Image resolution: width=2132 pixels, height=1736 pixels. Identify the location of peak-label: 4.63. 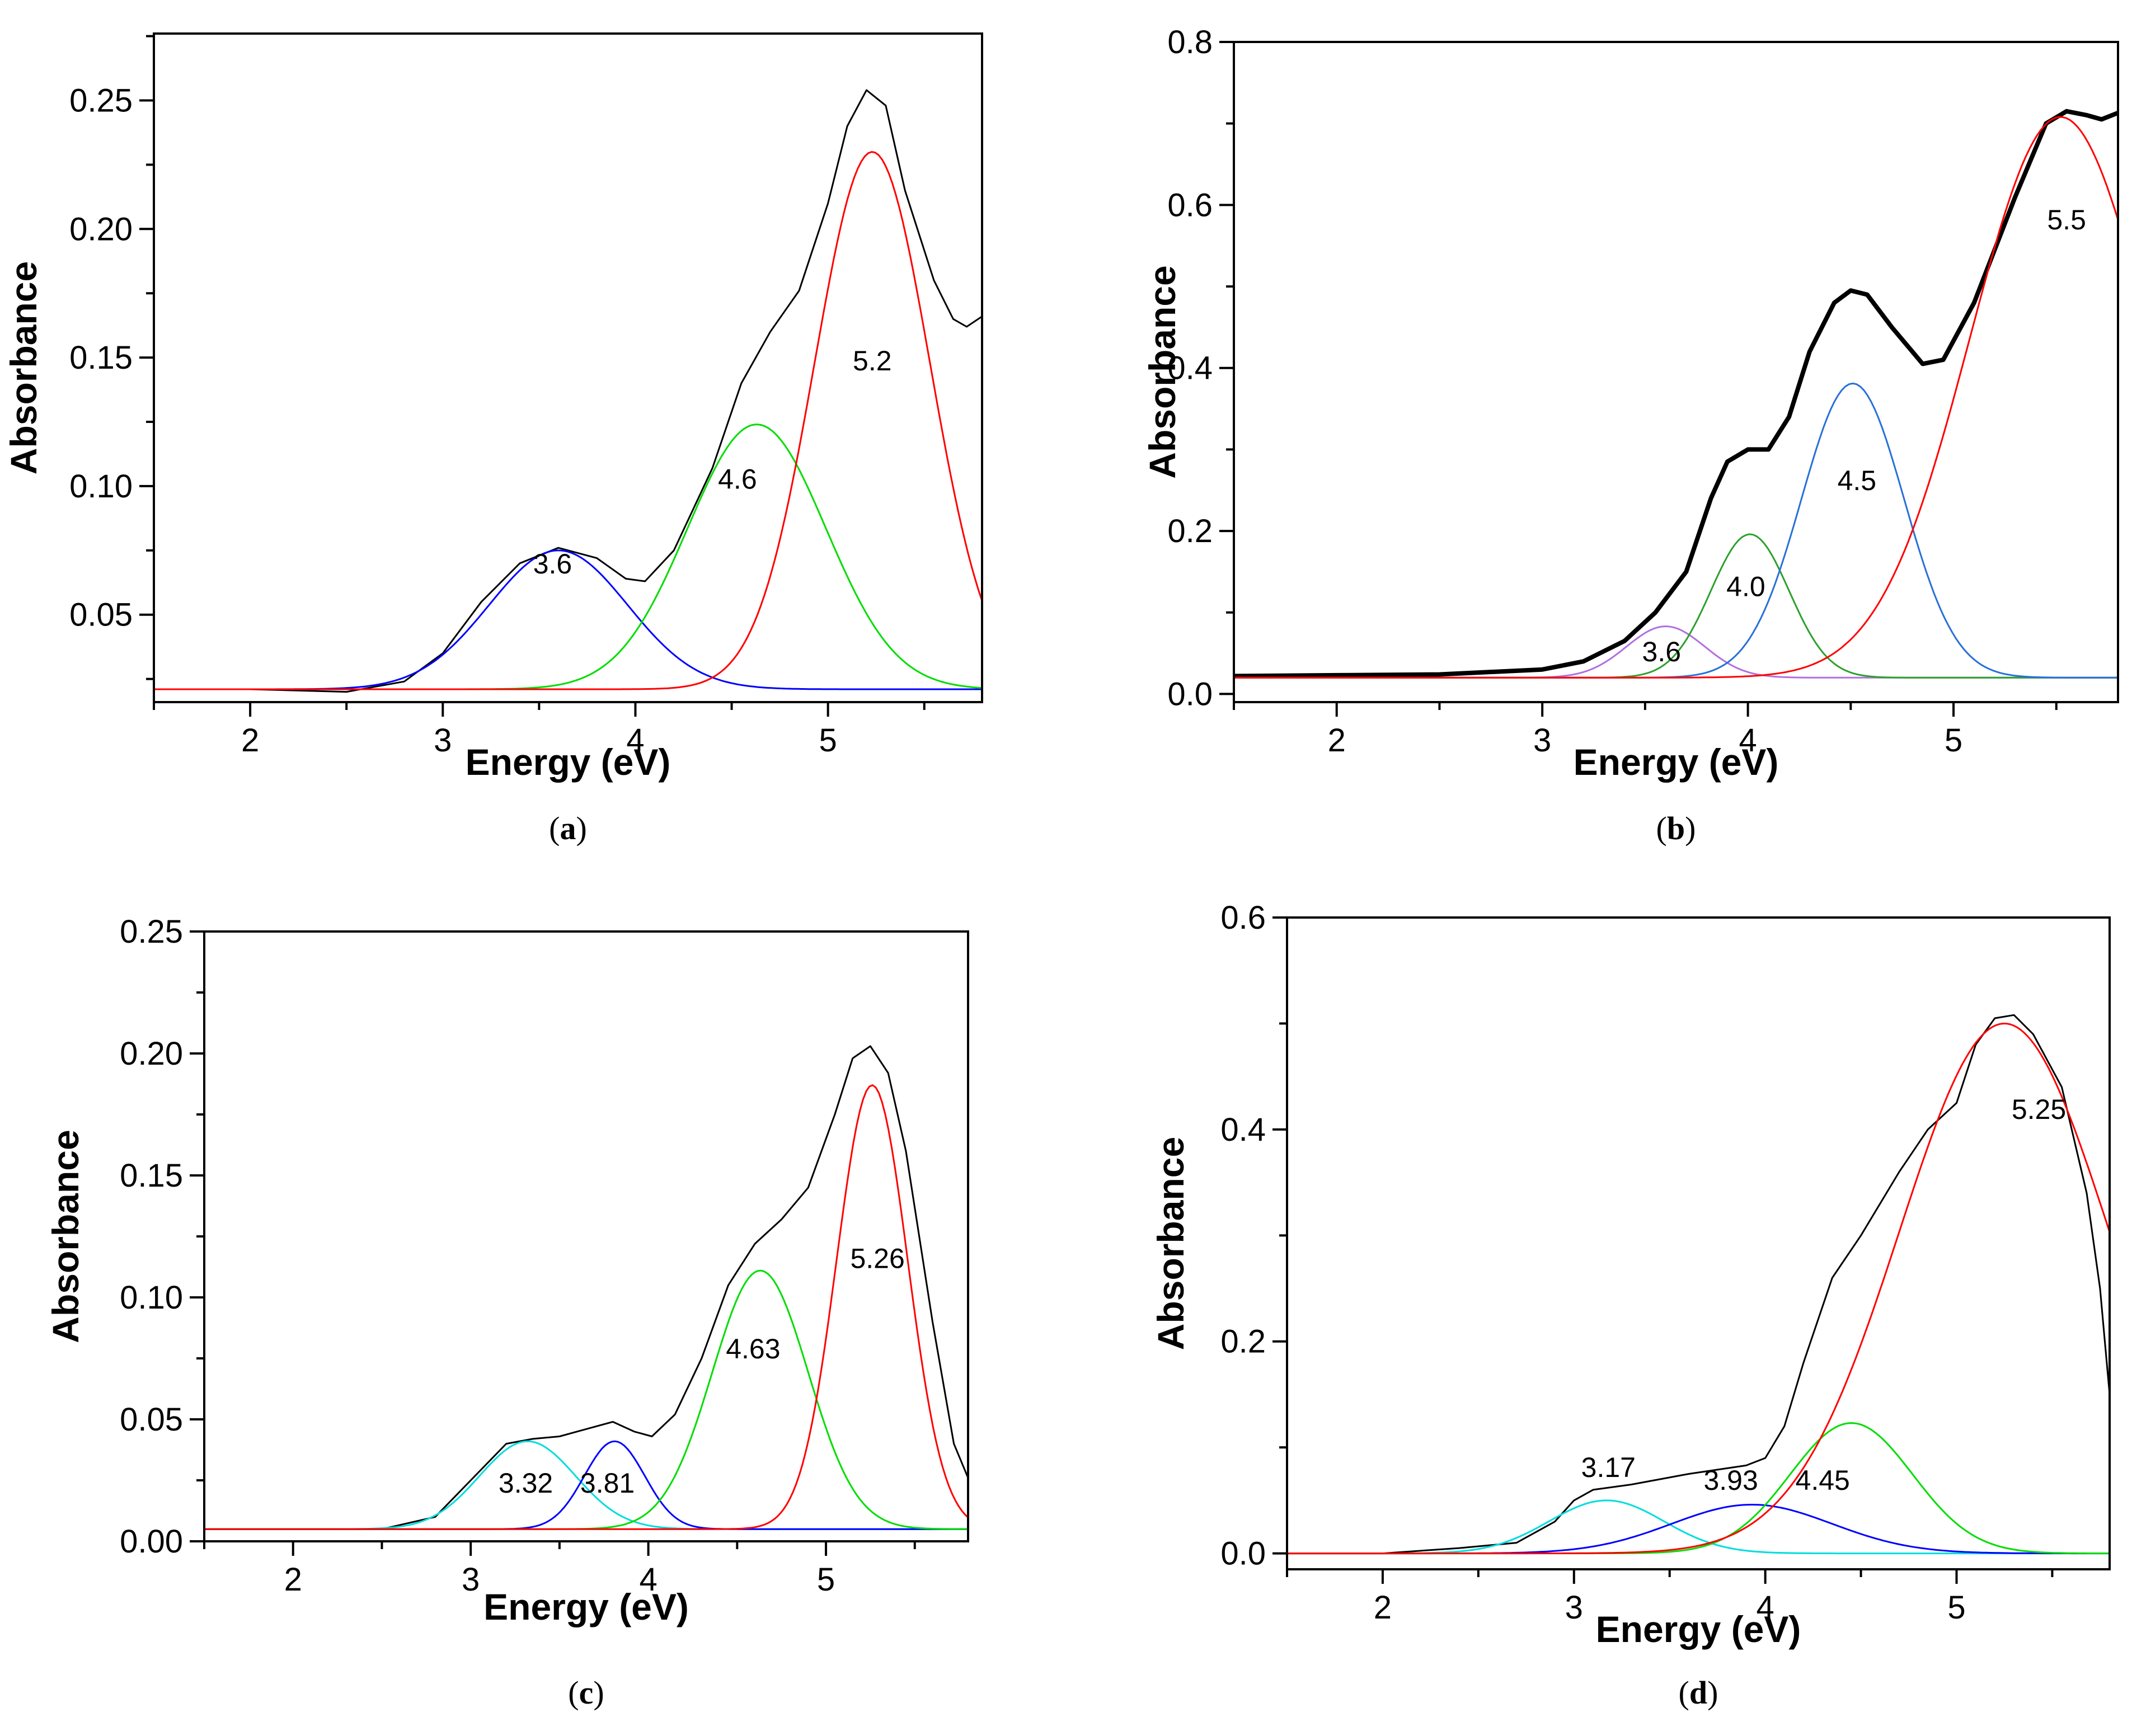
(753, 1349).